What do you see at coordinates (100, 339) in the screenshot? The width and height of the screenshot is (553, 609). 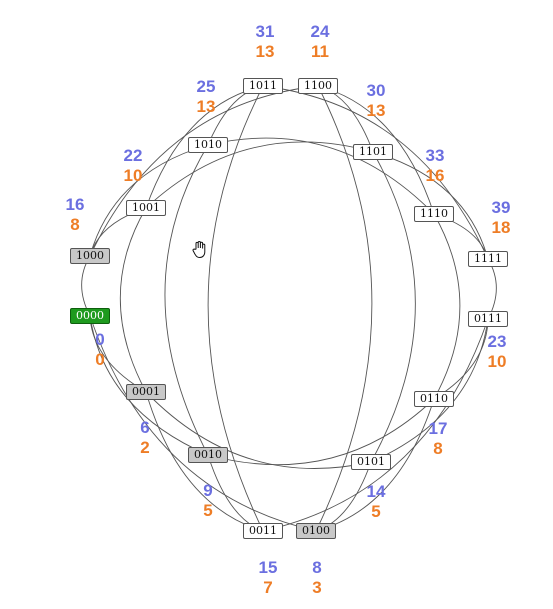 I see `value-top: 0` at bounding box center [100, 339].